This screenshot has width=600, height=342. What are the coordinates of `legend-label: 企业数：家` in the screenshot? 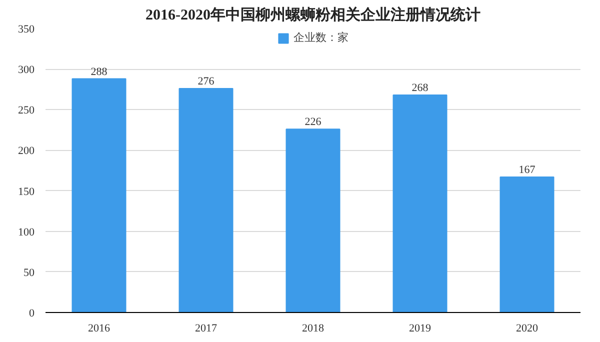 It's located at (321, 37).